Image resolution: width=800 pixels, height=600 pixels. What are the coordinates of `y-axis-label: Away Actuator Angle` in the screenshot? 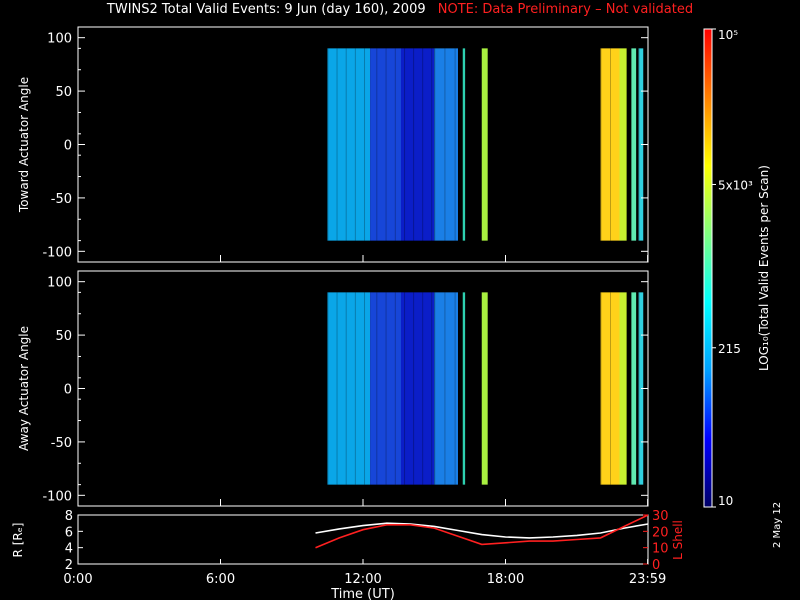 It's located at (24, 388).